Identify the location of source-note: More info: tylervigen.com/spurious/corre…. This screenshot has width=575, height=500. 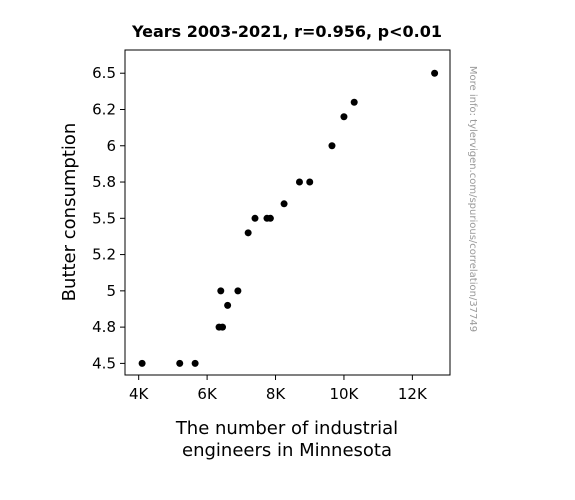
(472, 199).